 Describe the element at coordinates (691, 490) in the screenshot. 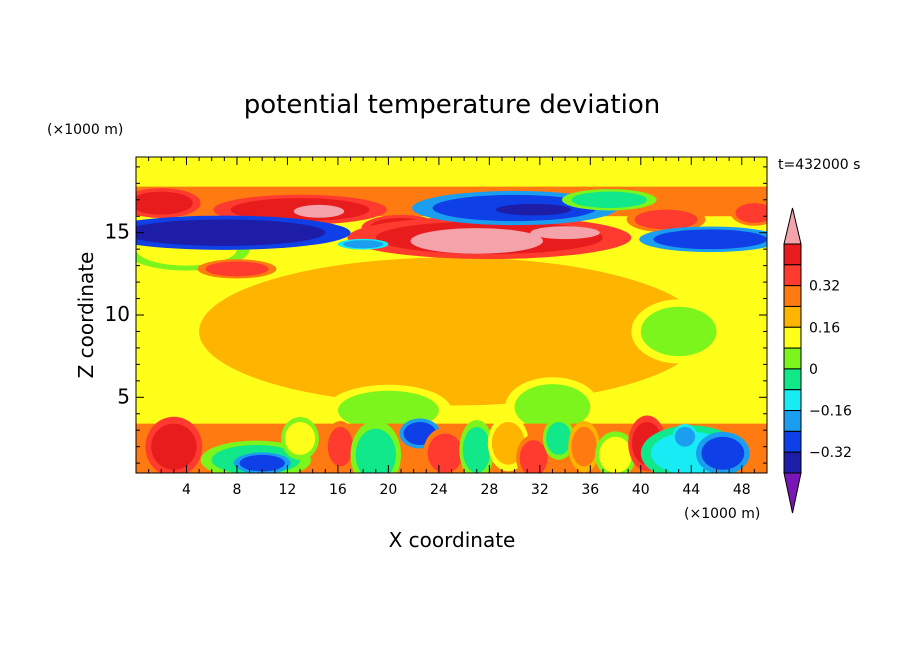

I see `x-tick-label: 44` at that location.